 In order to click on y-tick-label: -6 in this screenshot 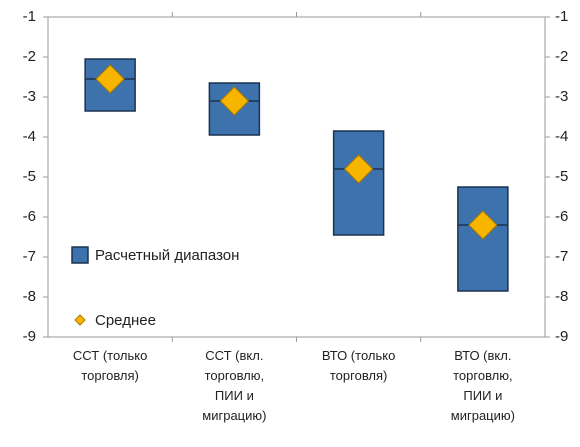, I will do `click(29, 216)`.